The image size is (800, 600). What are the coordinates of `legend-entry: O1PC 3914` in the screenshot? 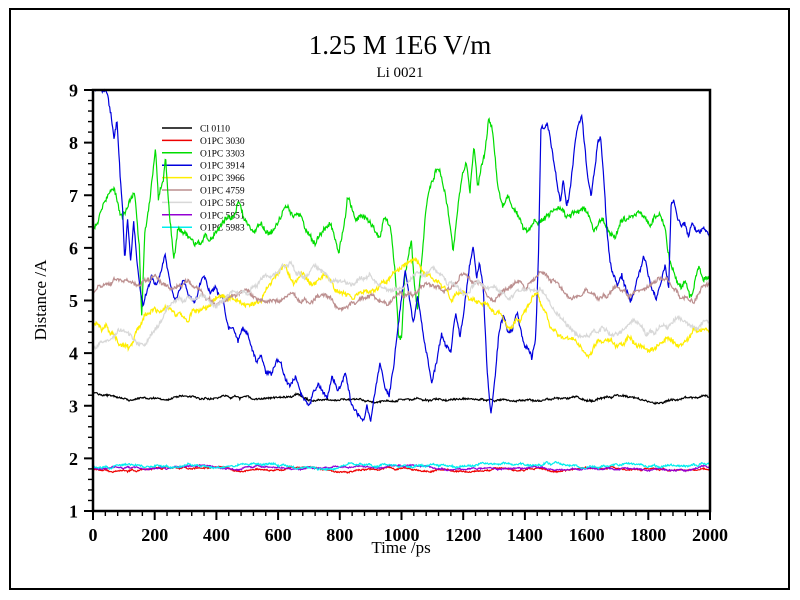 It's located at (203, 167).